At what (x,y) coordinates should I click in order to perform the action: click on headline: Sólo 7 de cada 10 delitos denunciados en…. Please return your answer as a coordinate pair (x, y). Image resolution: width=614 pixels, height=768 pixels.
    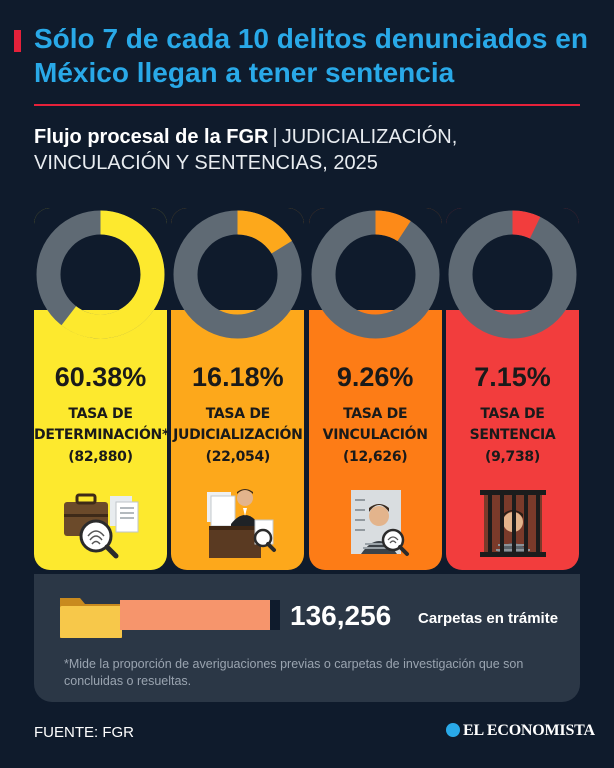
    Looking at the image, I should click on (311, 55).